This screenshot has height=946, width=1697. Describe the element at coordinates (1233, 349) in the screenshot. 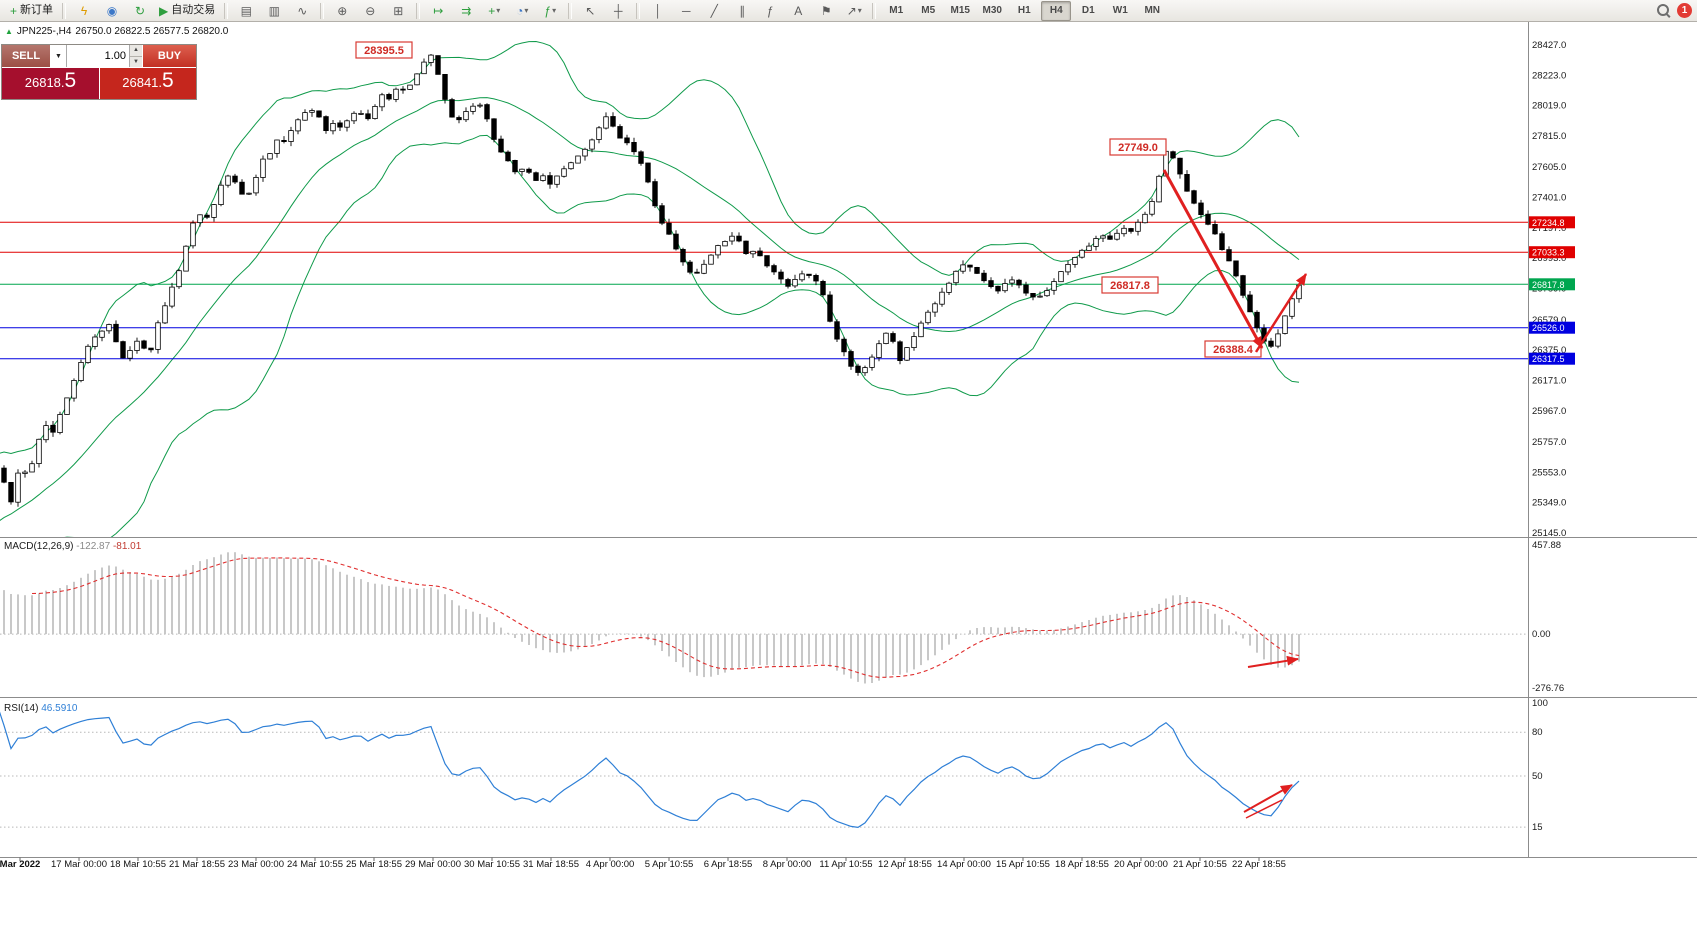

I see `annotation-26388.4` at that location.